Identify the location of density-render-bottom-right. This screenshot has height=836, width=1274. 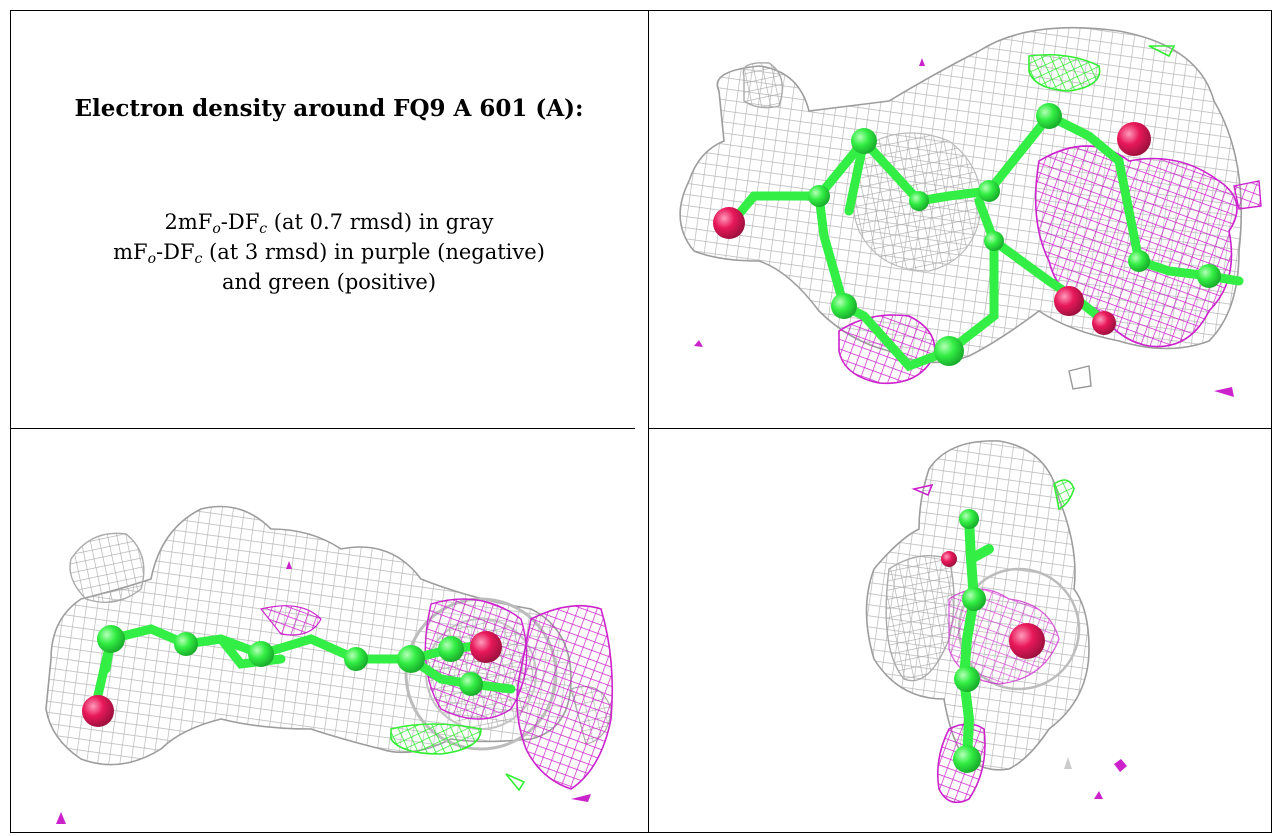
(996, 622).